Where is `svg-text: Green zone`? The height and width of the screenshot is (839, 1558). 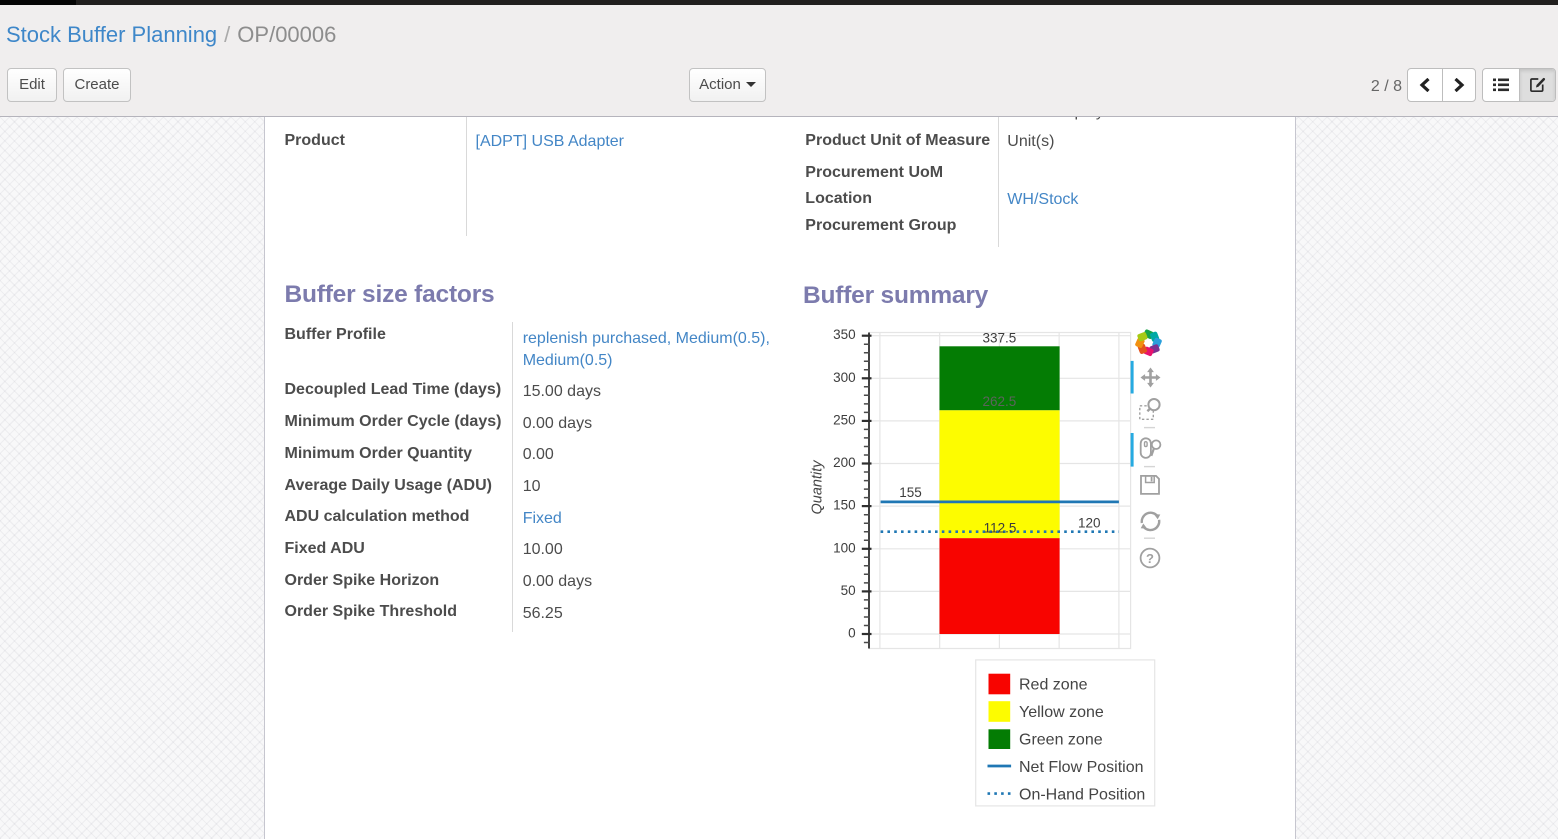 svg-text: Green zone is located at coordinates (1061, 740).